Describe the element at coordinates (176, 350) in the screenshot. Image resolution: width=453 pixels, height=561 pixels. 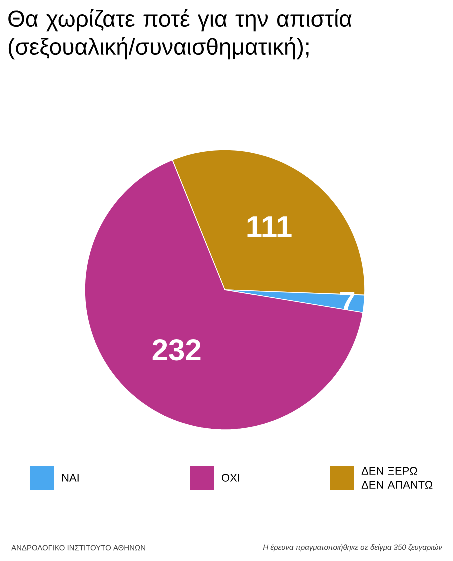
I see `data-label: 232` at that location.